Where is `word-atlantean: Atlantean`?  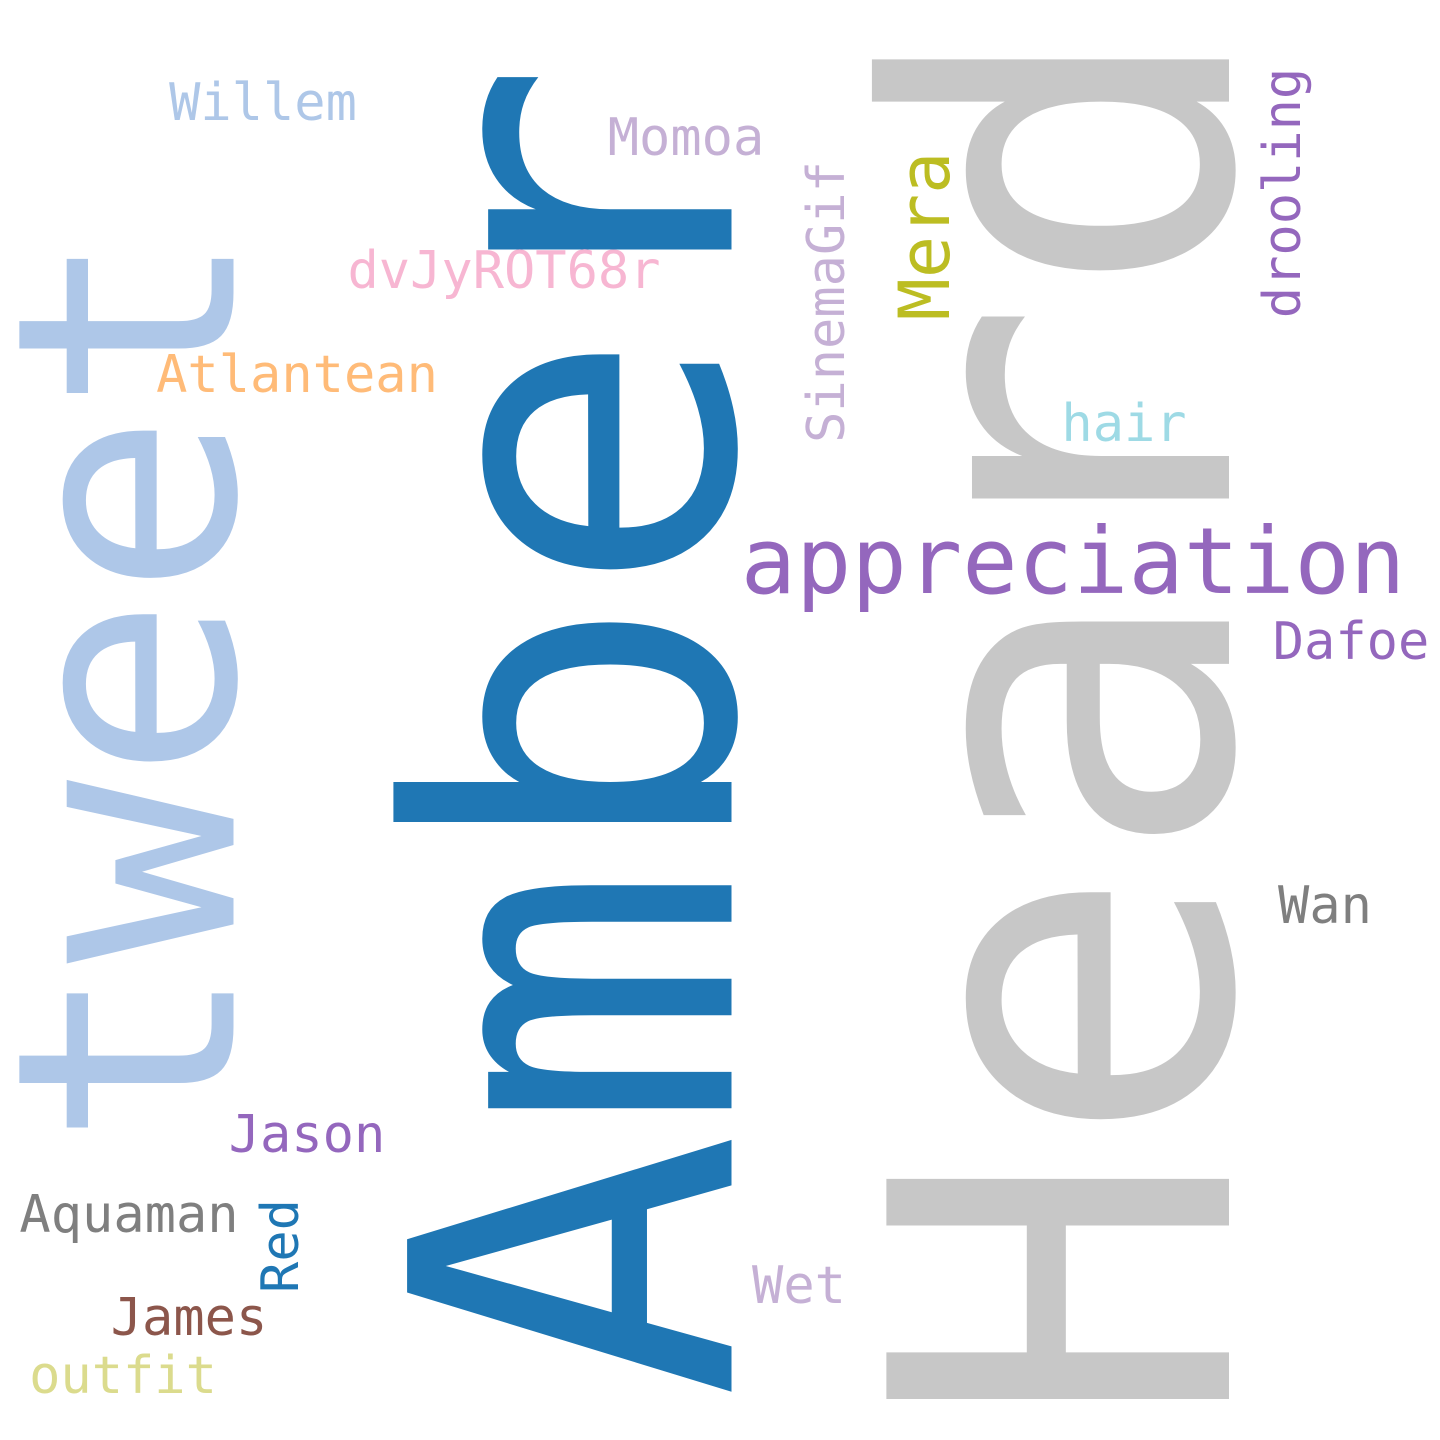 word-atlantean: Atlantean is located at coordinates (297, 375).